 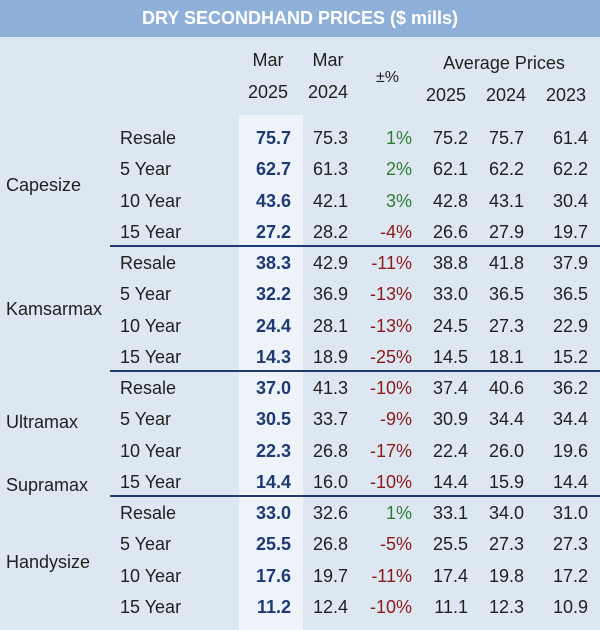 I want to click on mar-2024-cell: 16.0, so click(x=330, y=481).